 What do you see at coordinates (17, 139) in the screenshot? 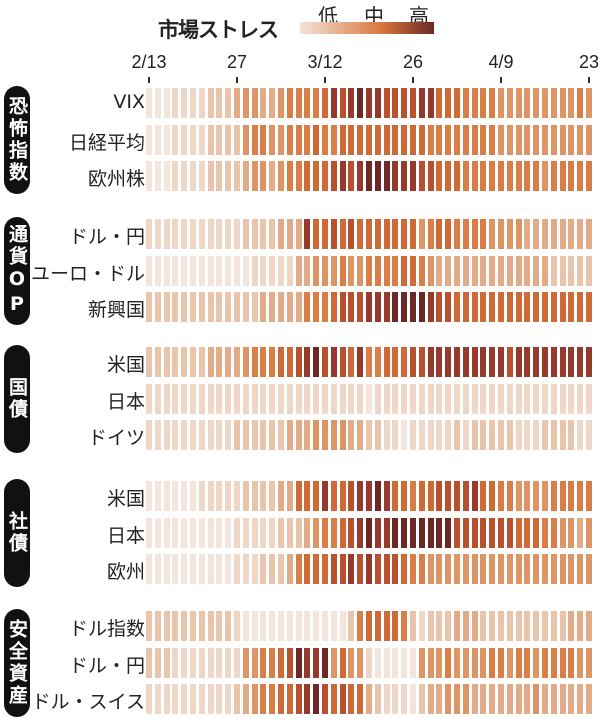
I see `group-label: 恐怖指数` at bounding box center [17, 139].